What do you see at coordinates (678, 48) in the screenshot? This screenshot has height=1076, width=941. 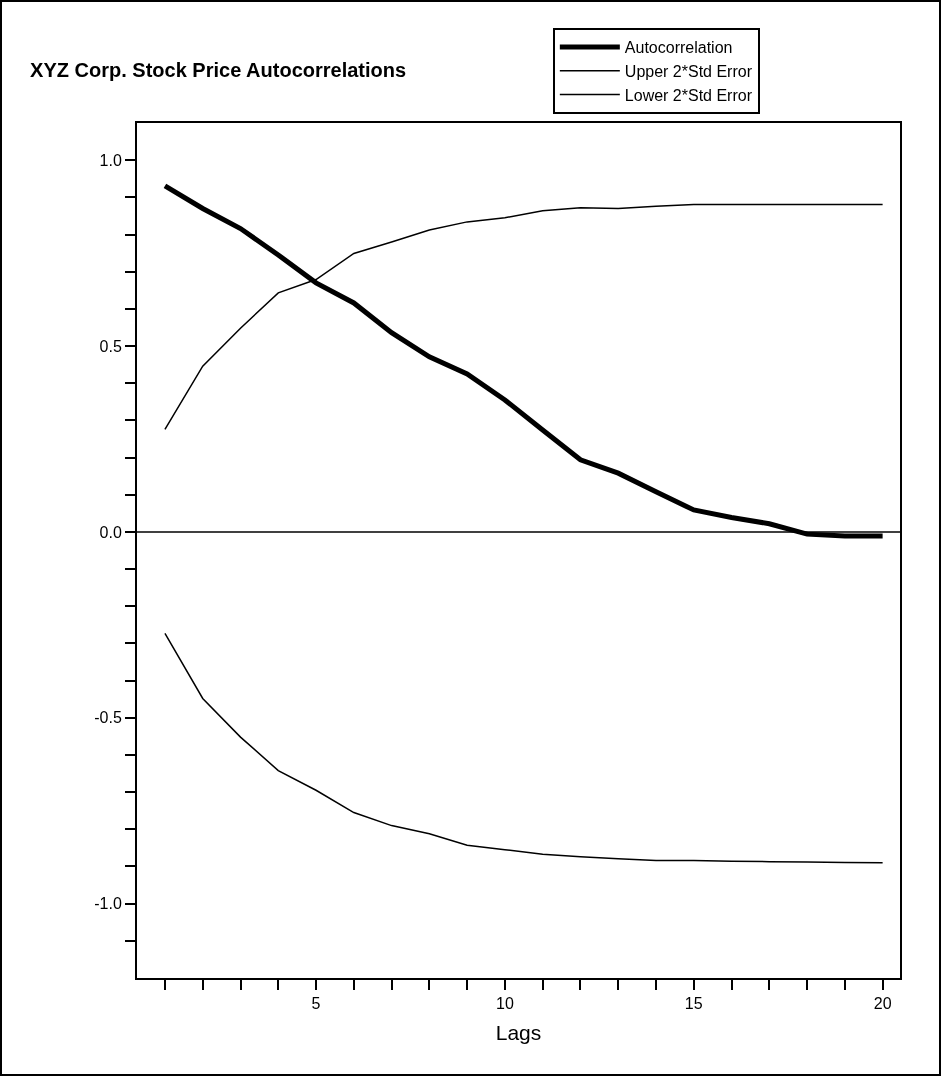 I see `legend-label: Autocorrelation` at bounding box center [678, 48].